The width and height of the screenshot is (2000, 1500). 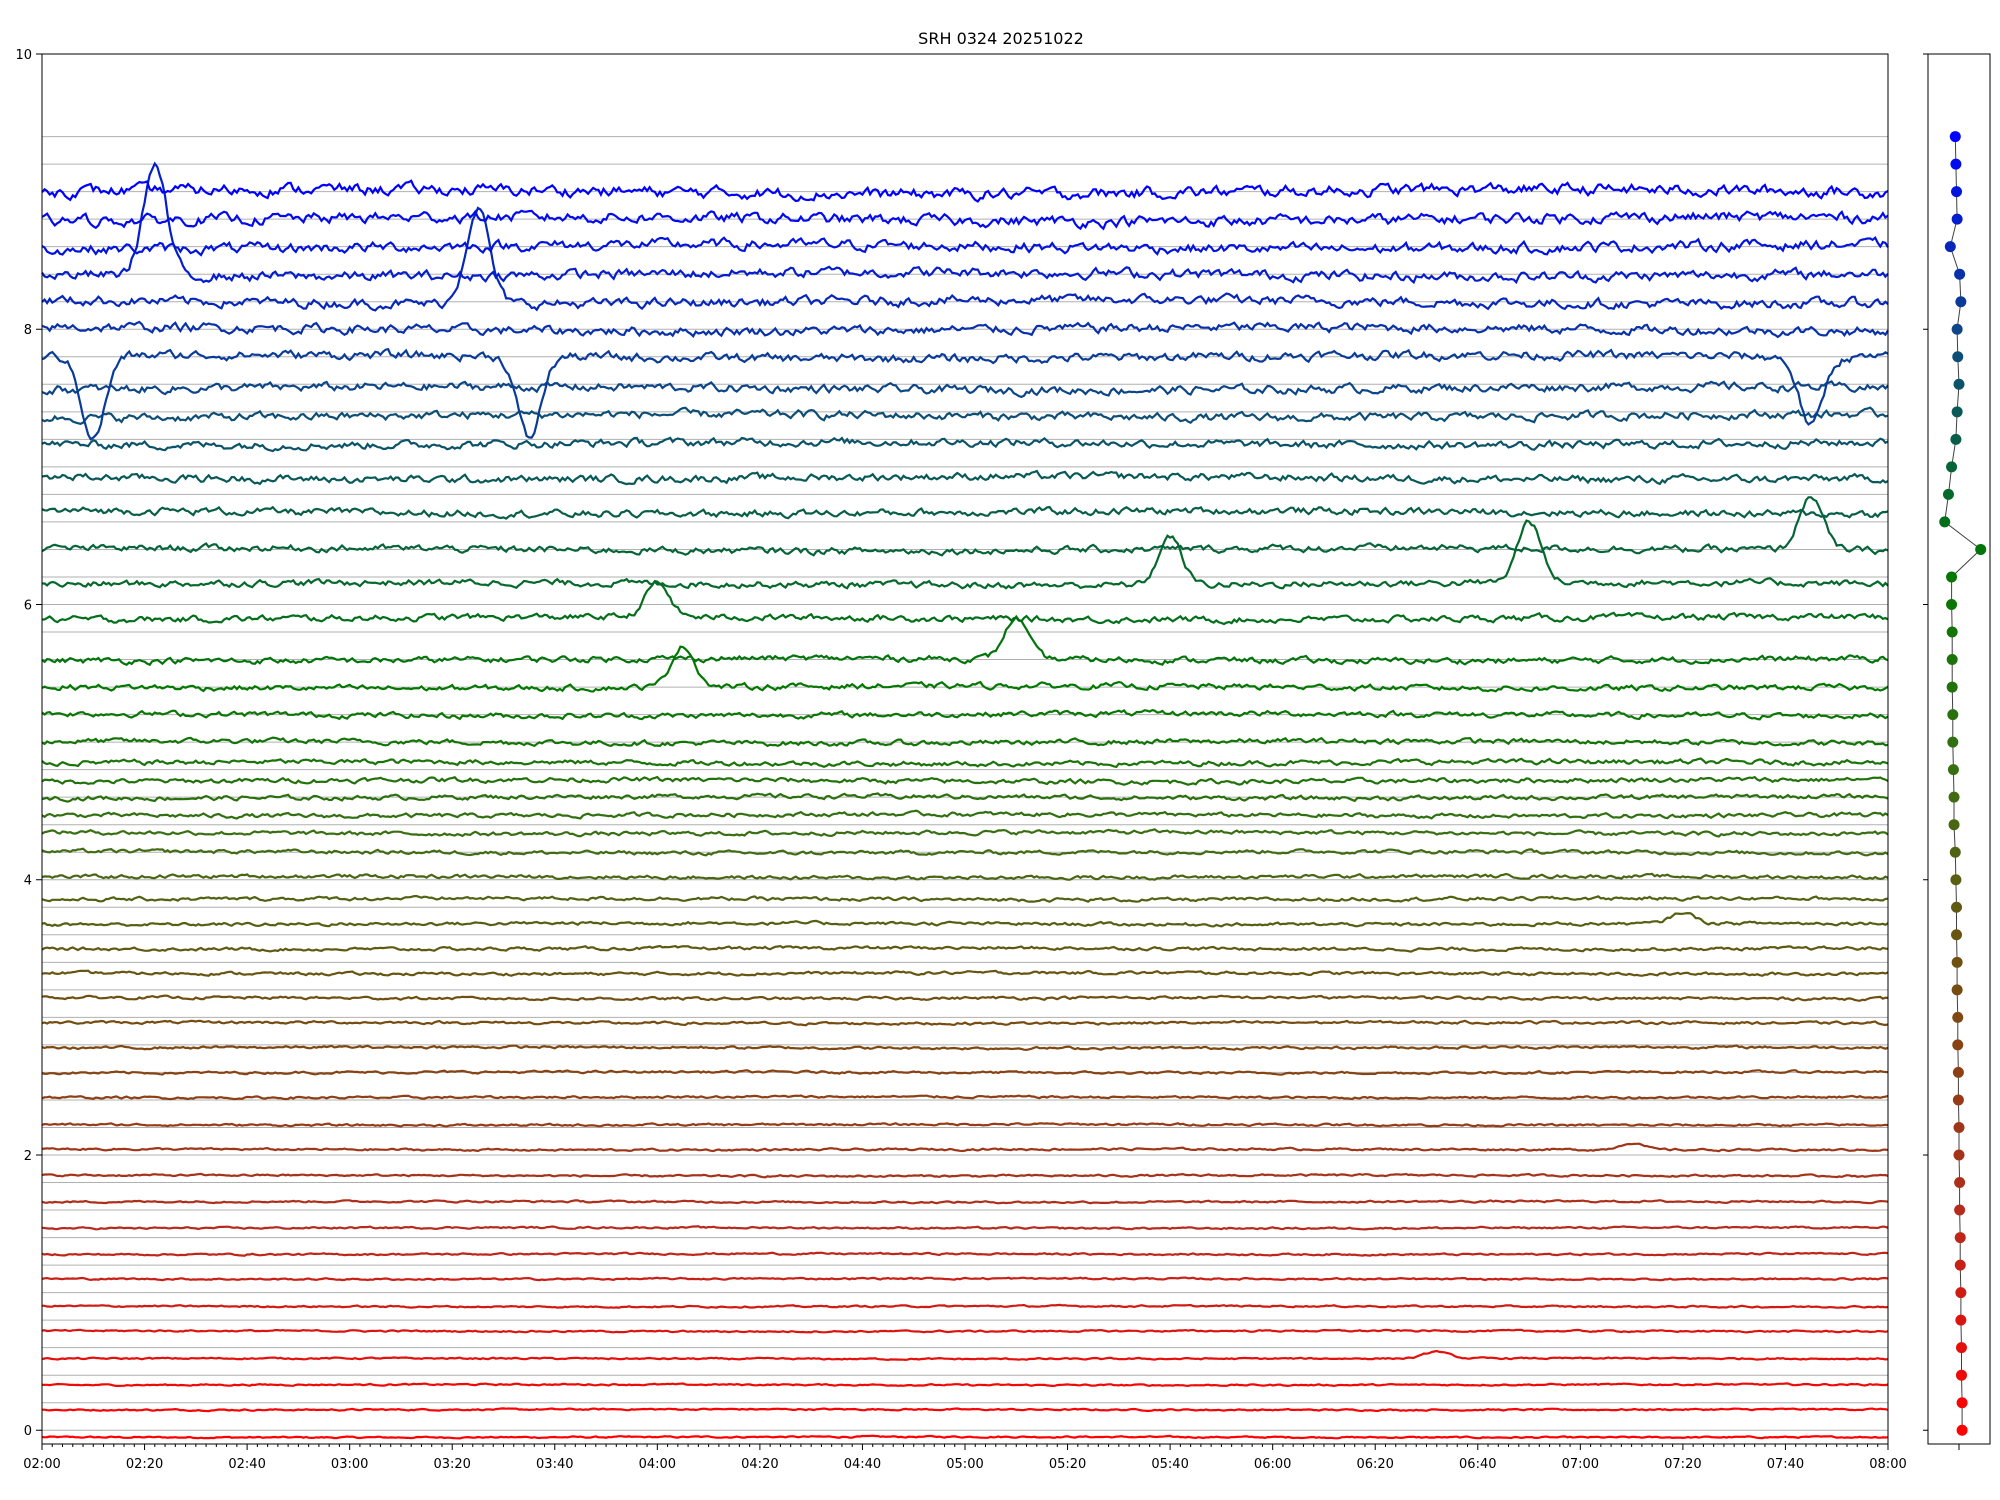 I want to click on x-tick-label: 06:40, so click(x=1477, y=1464).